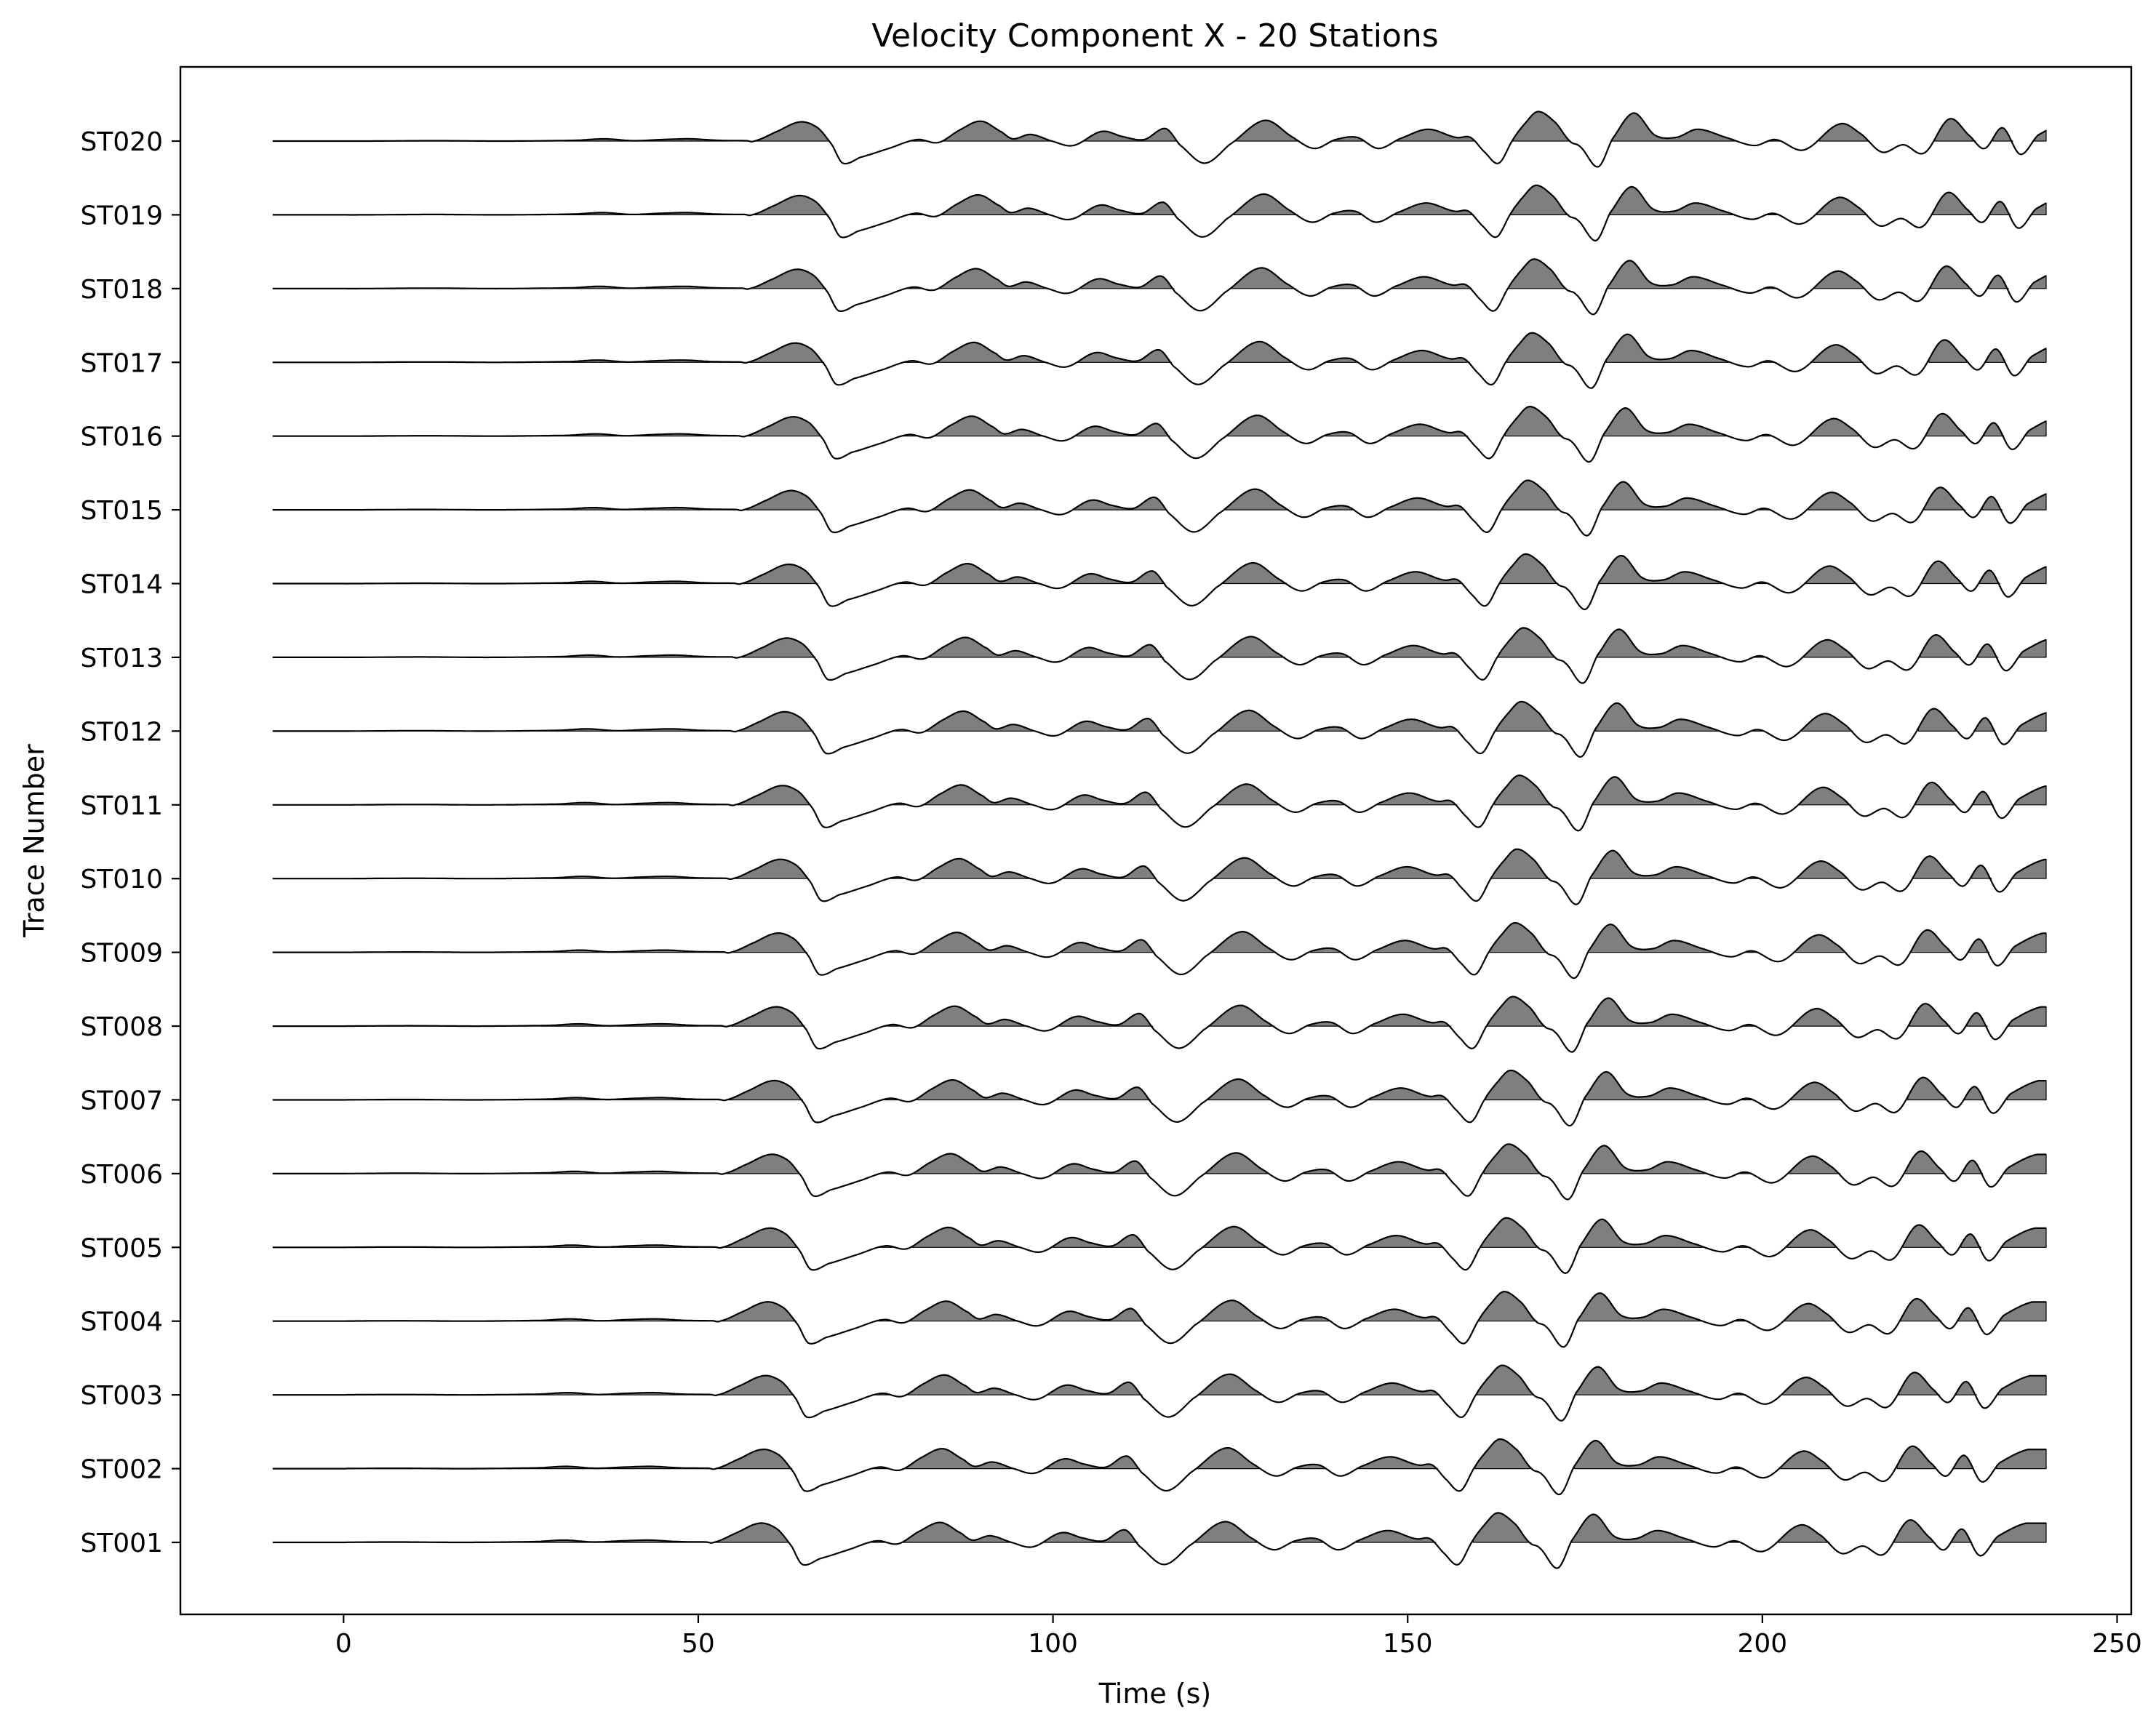 This screenshot has width=2156, height=1722. I want to click on x-tick-label: 0, so click(343, 1644).